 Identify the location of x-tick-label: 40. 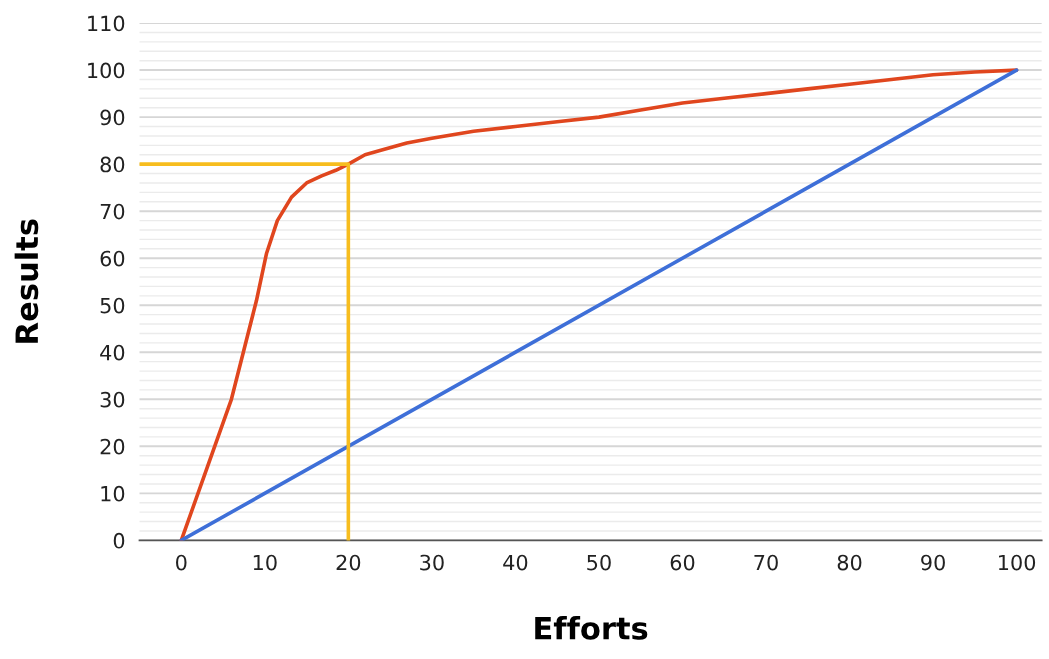
(515, 562).